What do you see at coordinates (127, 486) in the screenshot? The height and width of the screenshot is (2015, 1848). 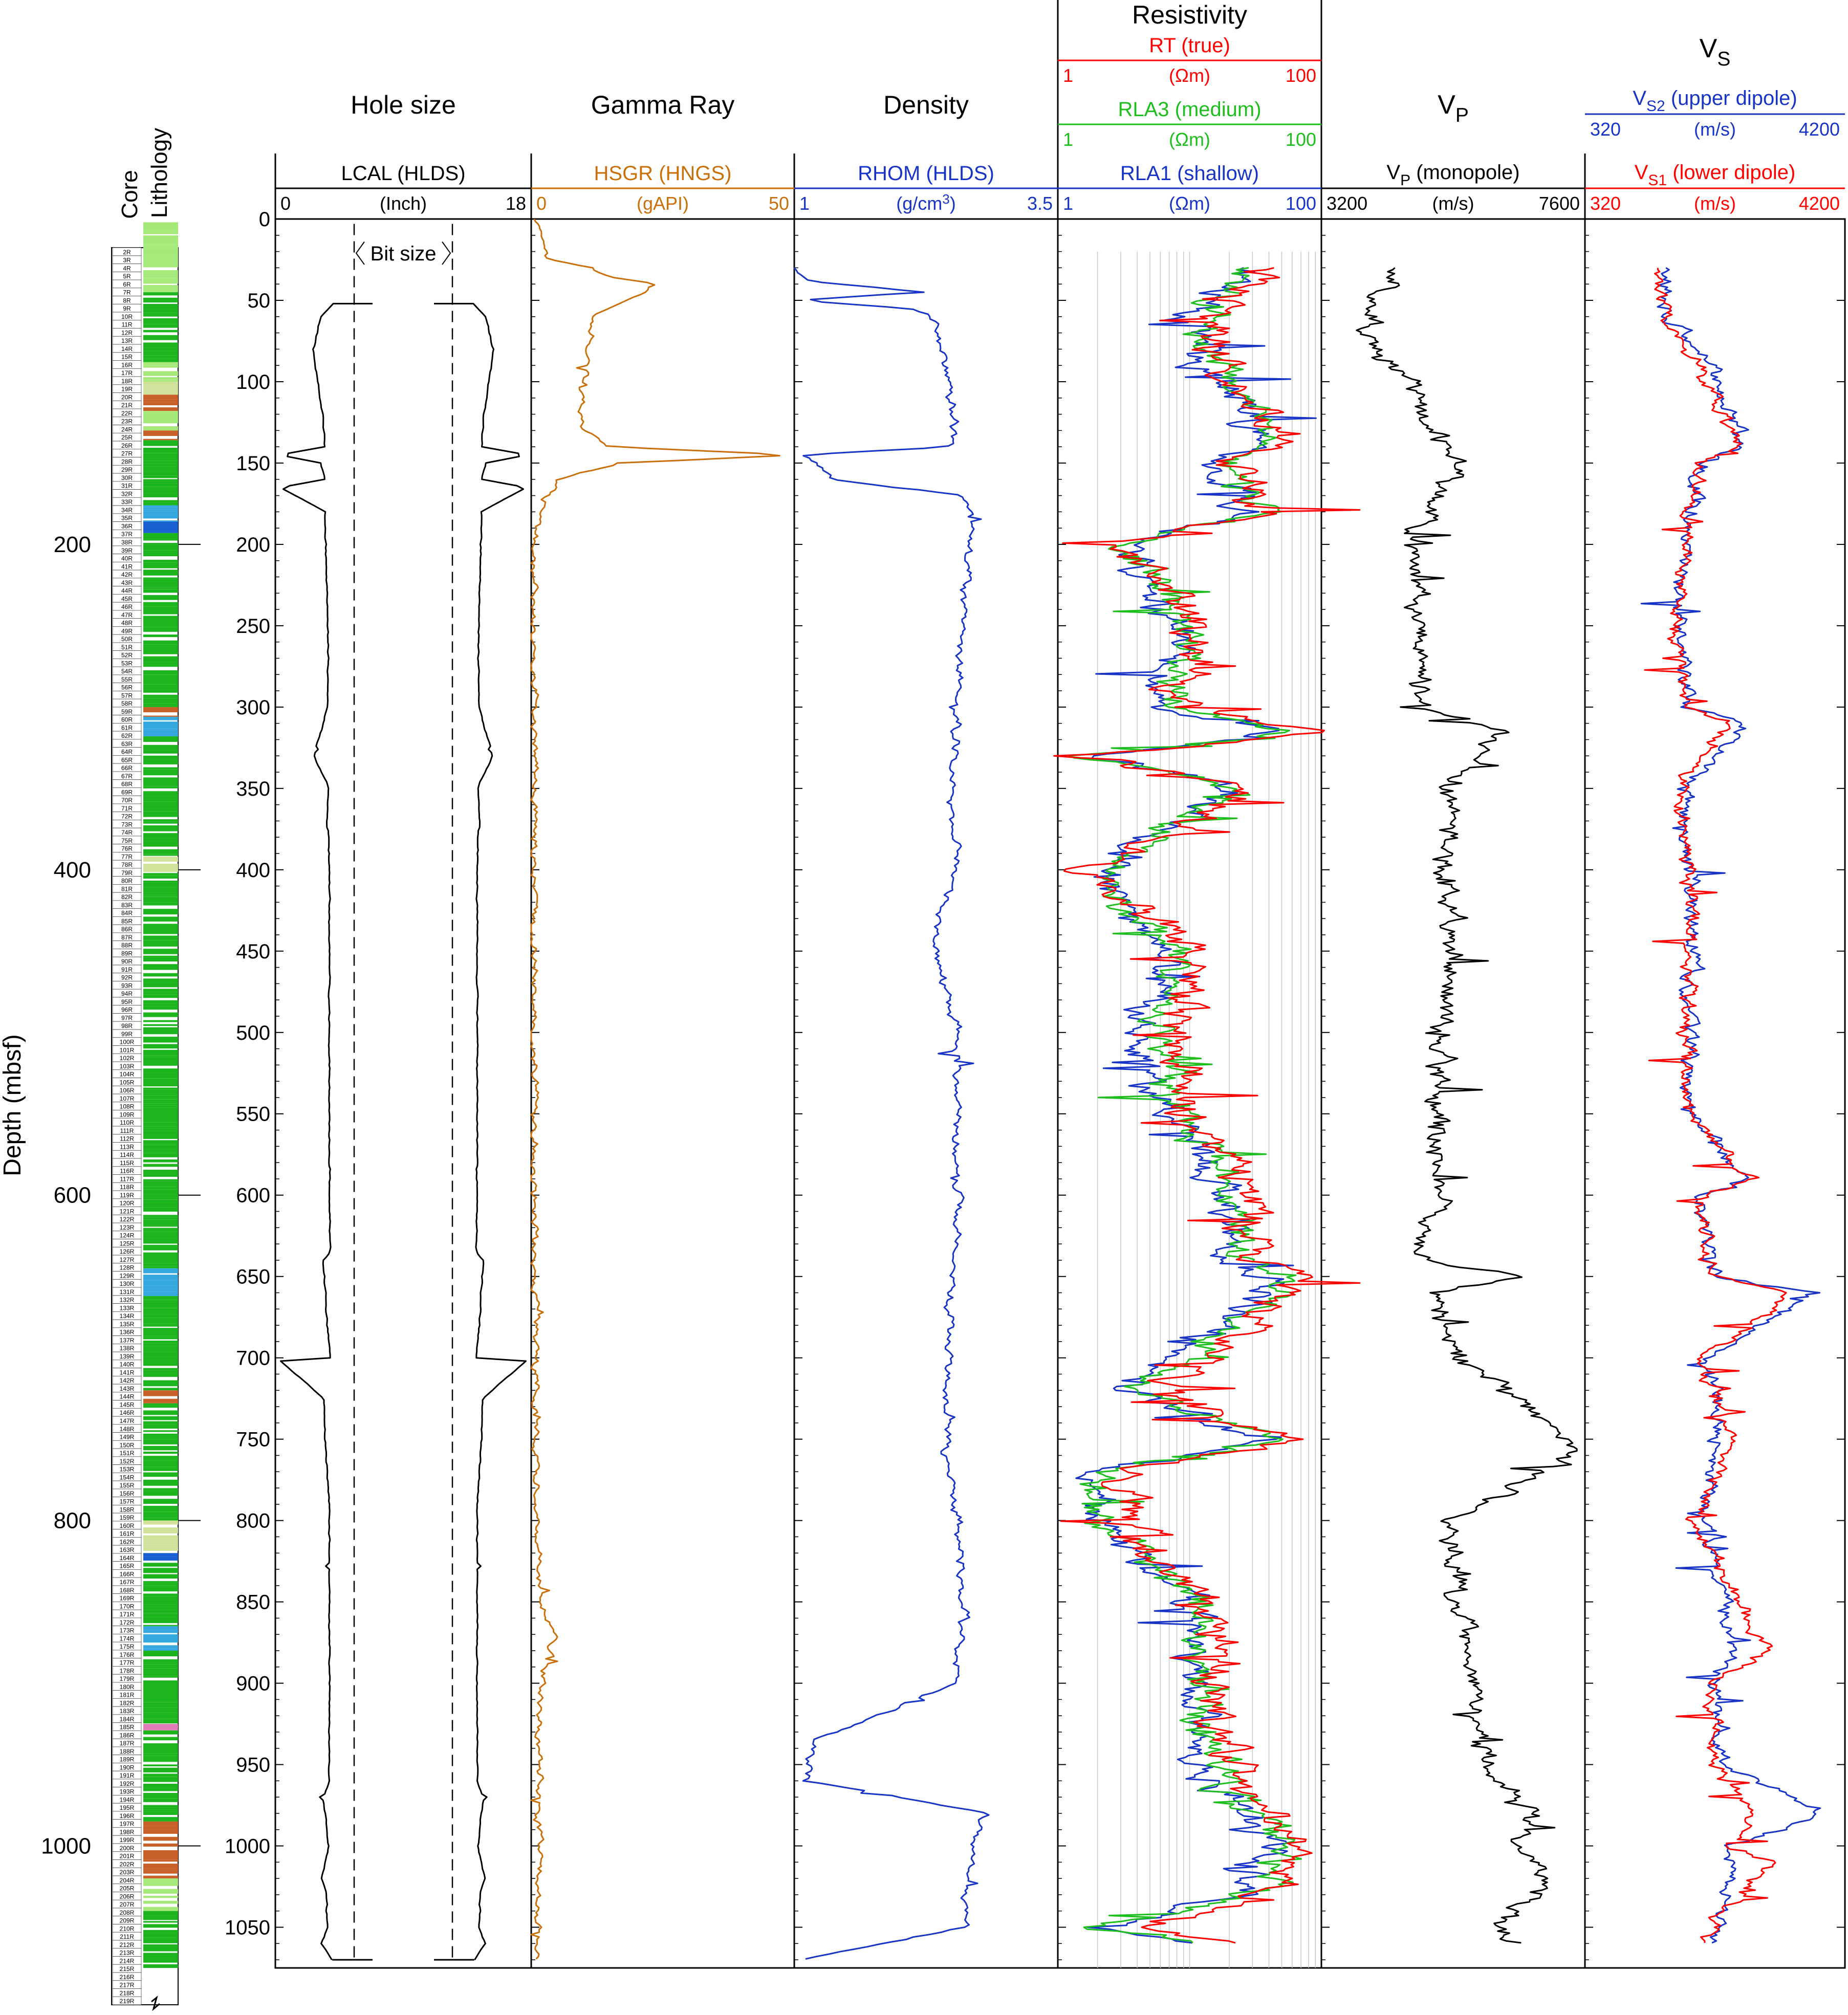 I see `core-label: 31R` at bounding box center [127, 486].